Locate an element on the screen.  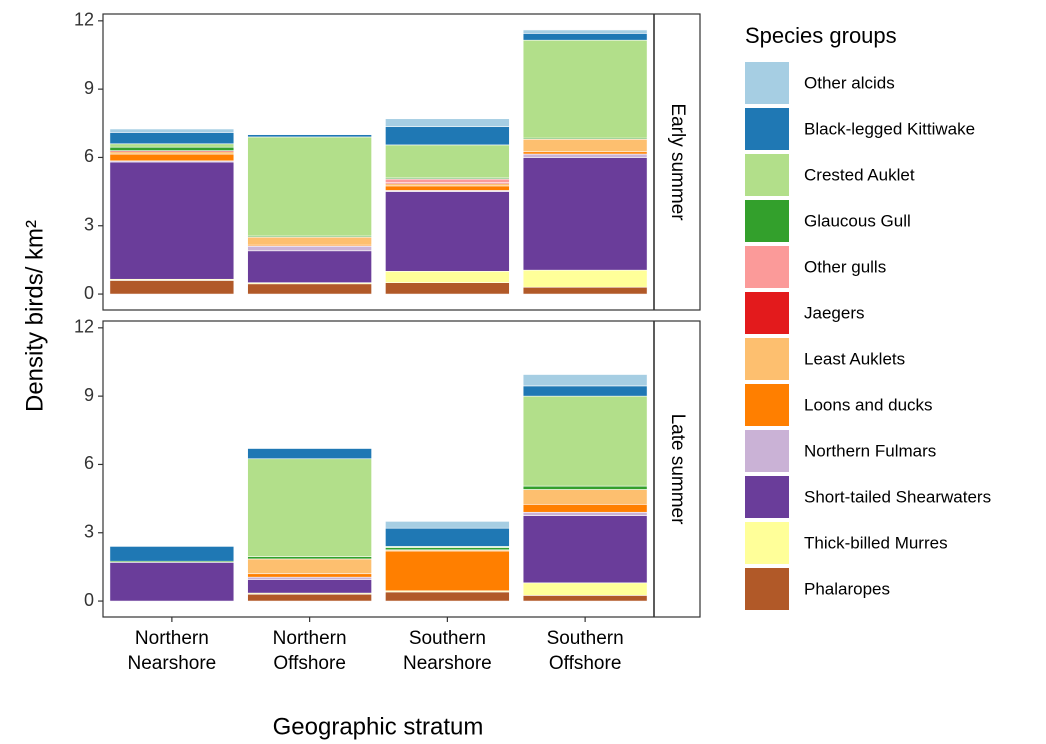
legend-label: Black-legged Kittiwake is located at coordinates (889, 128).